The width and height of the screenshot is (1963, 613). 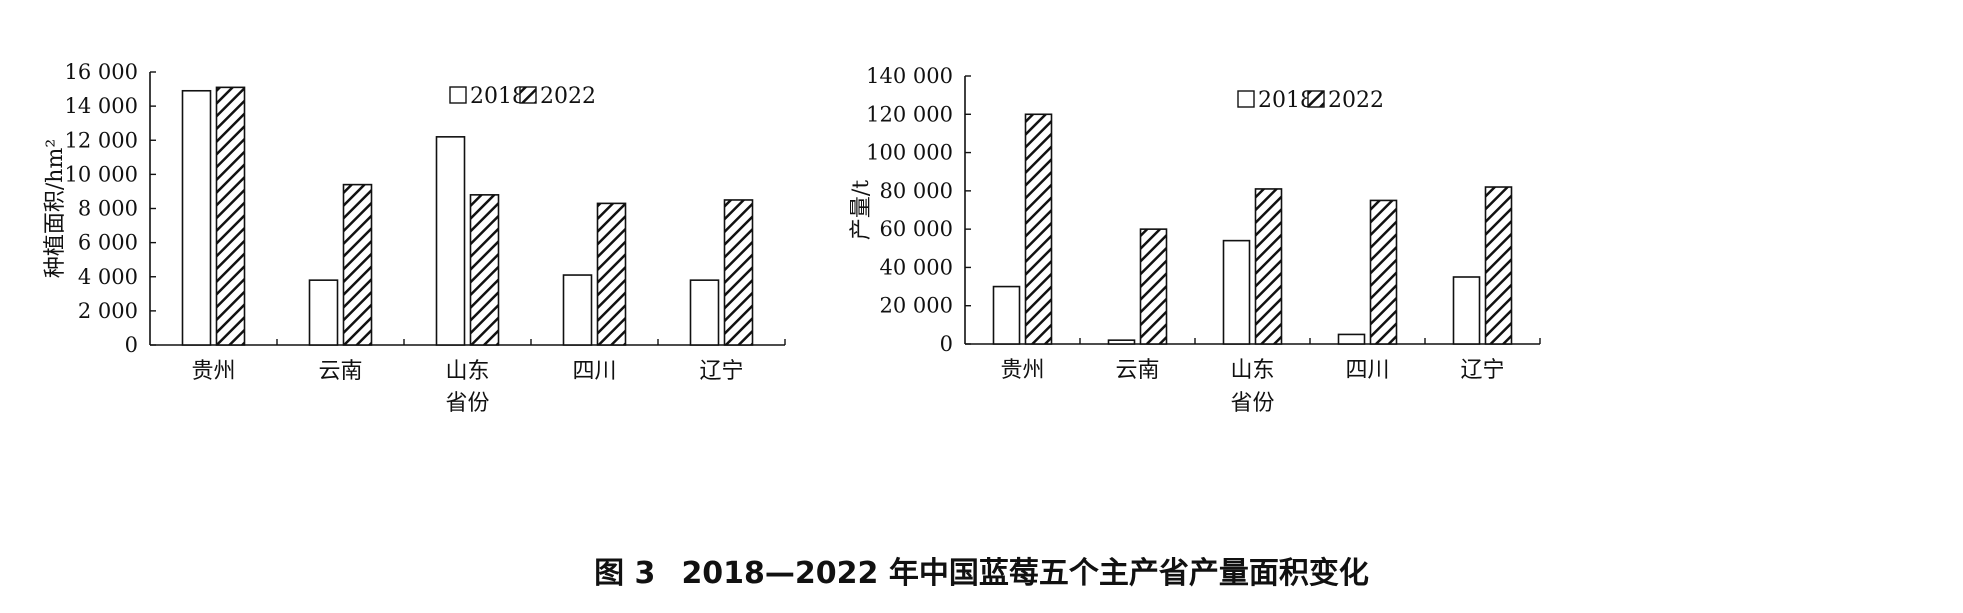 I want to click on y-tick-label: 14 000, so click(x=101, y=106).